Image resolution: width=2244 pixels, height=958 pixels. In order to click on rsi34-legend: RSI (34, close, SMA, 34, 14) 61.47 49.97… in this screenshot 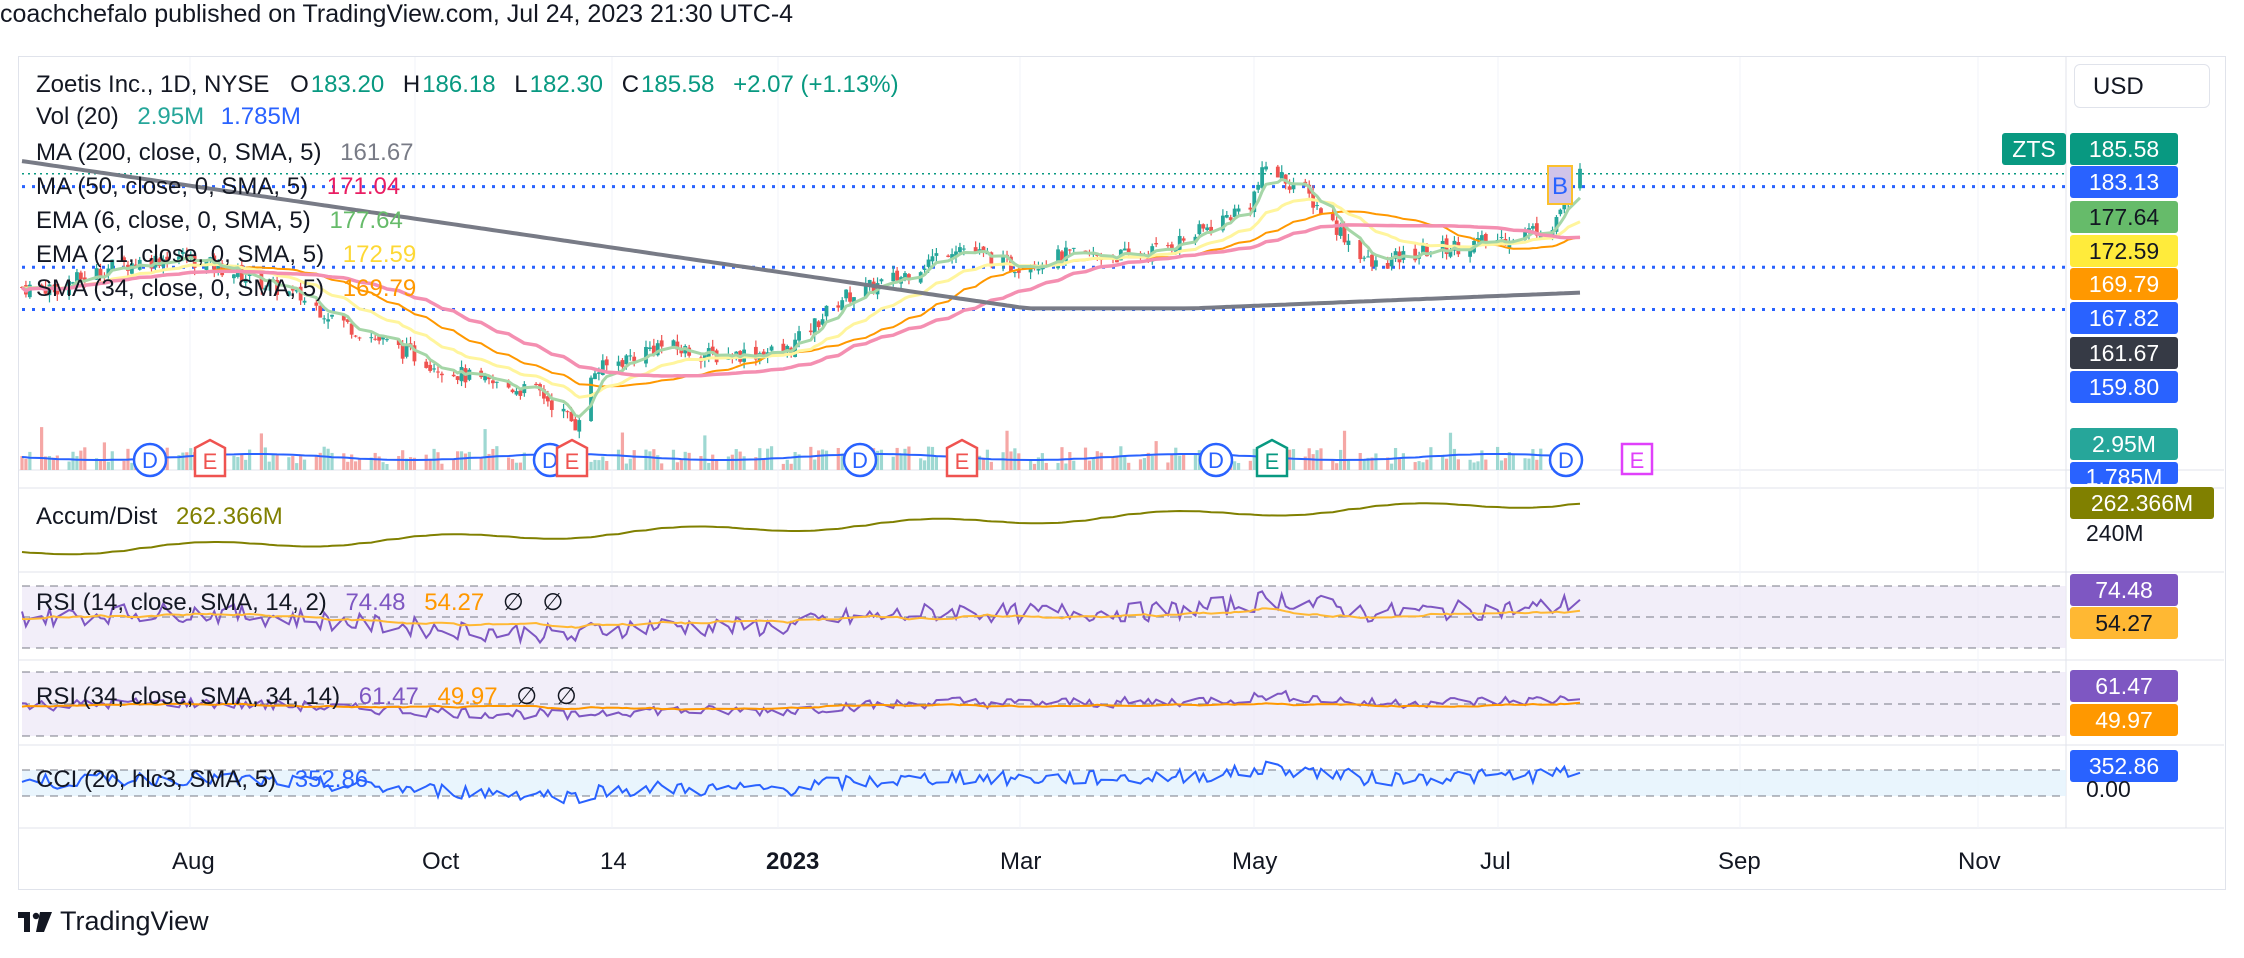, I will do `click(307, 697)`.